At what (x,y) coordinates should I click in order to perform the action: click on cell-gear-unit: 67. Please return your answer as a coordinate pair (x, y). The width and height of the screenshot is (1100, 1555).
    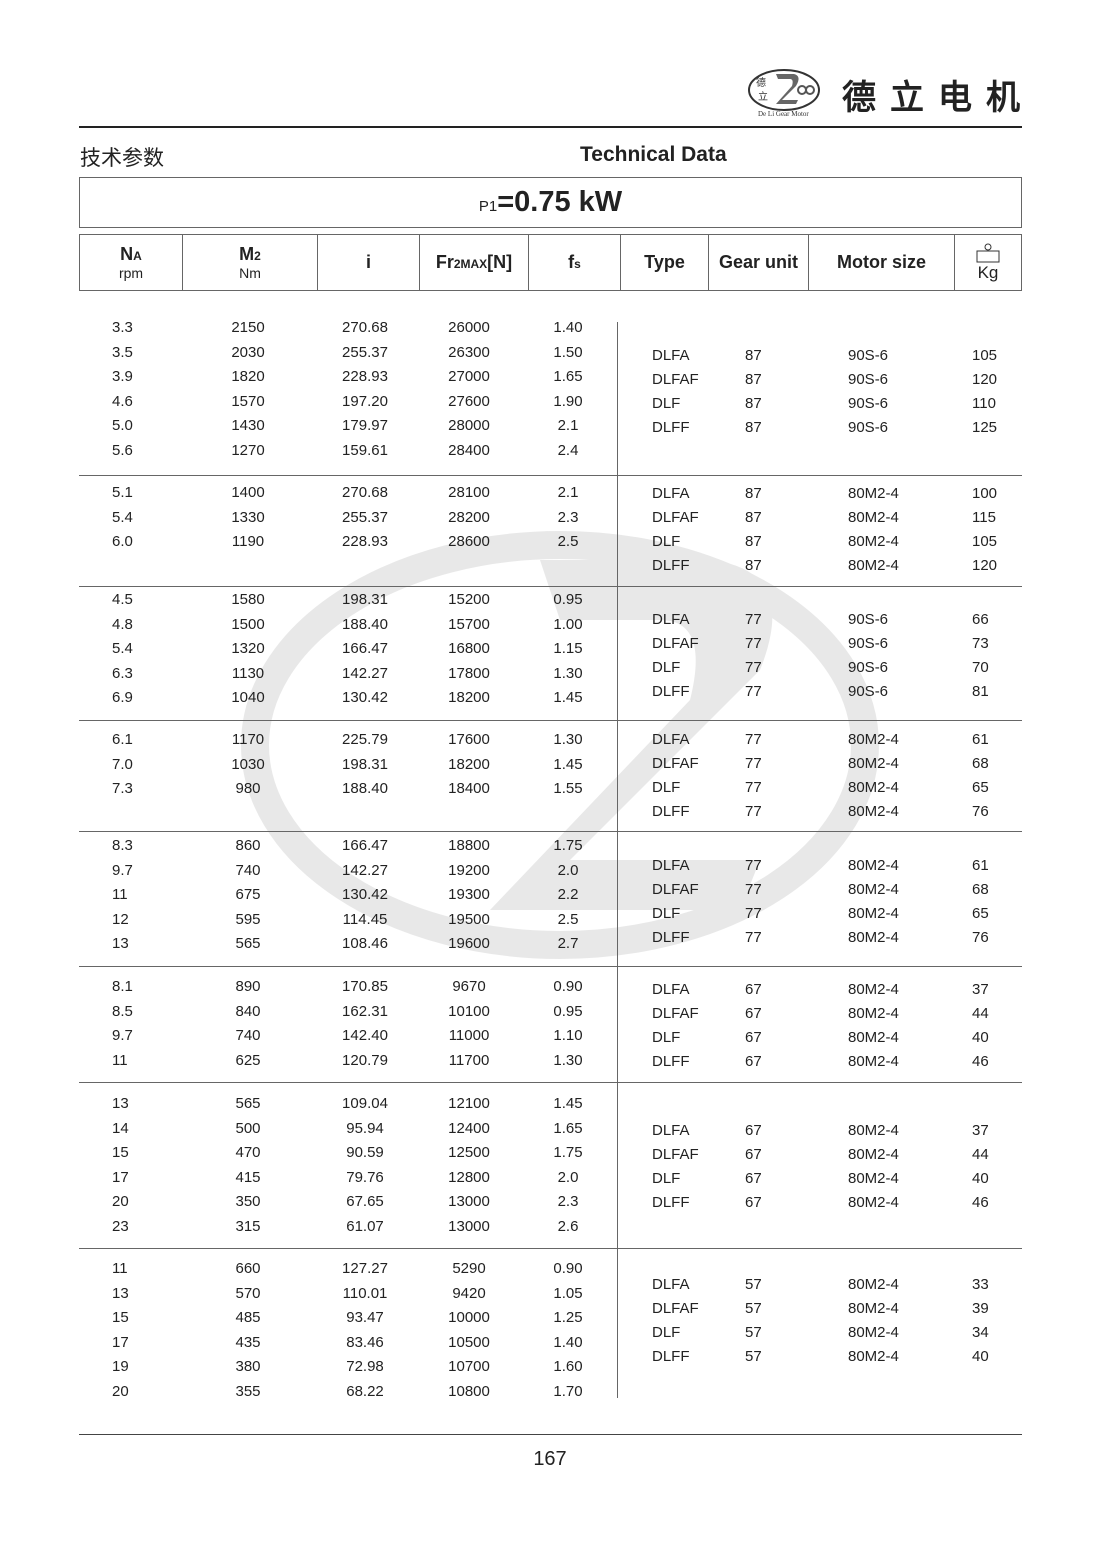
    Looking at the image, I should click on (753, 1061).